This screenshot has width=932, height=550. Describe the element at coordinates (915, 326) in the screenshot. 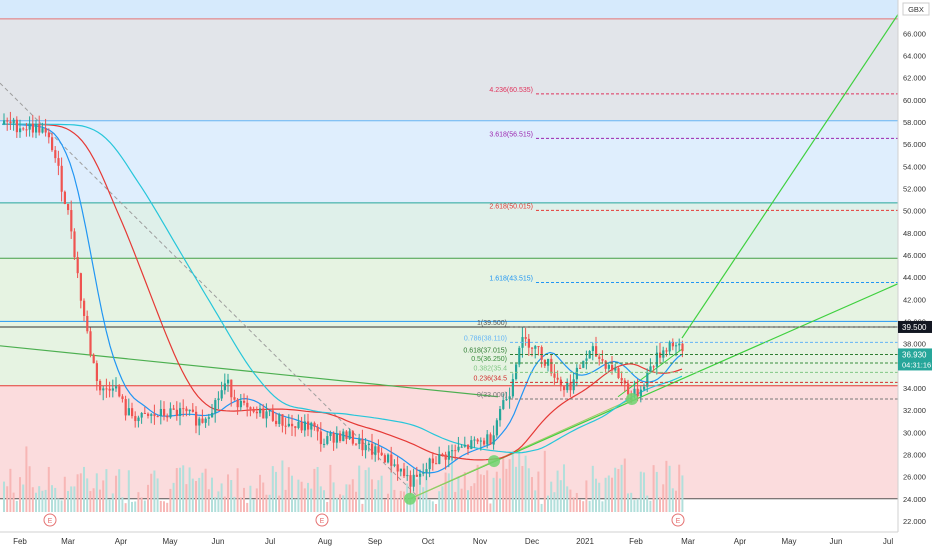

I see `level-price-badge` at that location.